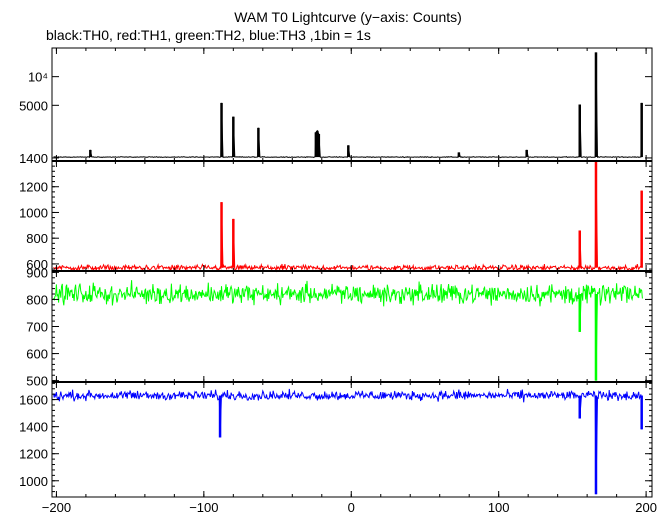 This screenshot has height=515, width=669. What do you see at coordinates (37, 327) in the screenshot?
I see `y-tick-label: 700` at bounding box center [37, 327].